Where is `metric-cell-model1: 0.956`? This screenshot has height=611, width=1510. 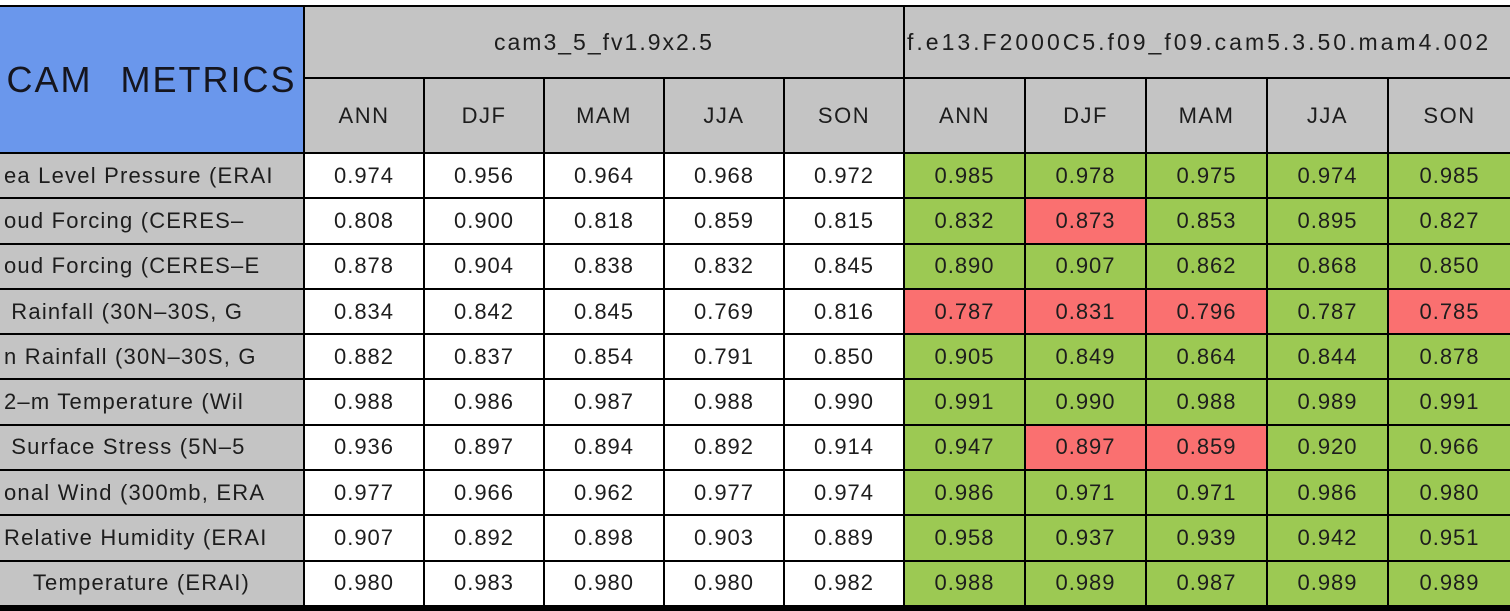
metric-cell-model1: 0.956 is located at coordinates (485, 177).